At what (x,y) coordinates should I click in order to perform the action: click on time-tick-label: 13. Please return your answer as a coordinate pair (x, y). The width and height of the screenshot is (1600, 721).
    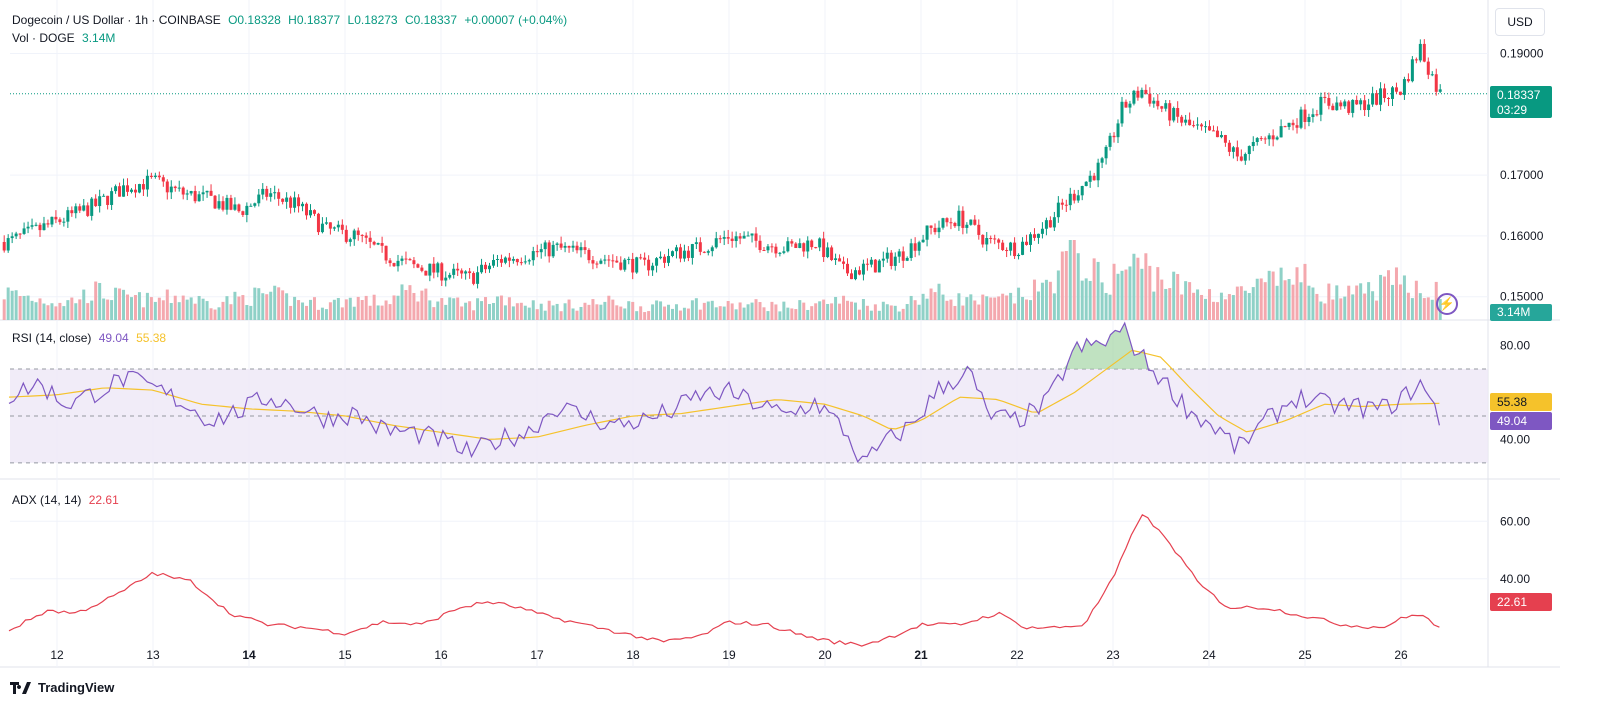
    Looking at the image, I should click on (153, 655).